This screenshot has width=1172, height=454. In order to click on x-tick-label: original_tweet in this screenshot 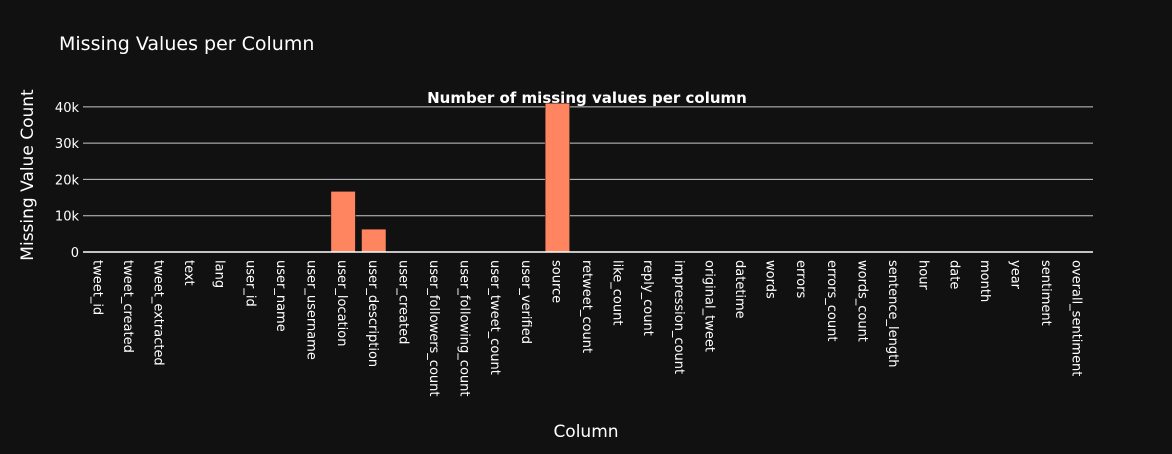, I will do `click(708, 306)`.